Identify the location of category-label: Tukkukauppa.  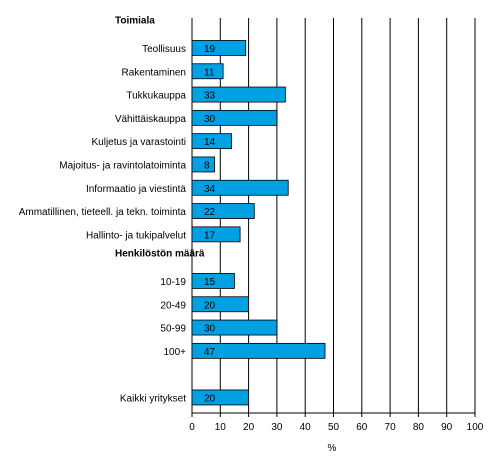
(156, 96).